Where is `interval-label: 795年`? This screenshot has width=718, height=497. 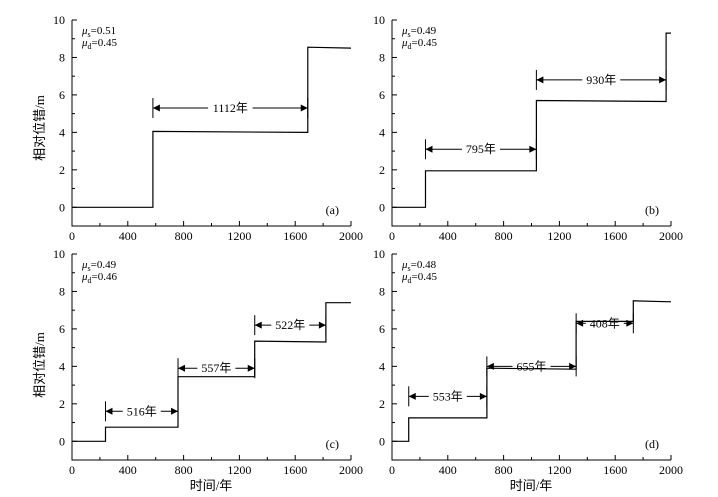 interval-label: 795年 is located at coordinates (481, 149).